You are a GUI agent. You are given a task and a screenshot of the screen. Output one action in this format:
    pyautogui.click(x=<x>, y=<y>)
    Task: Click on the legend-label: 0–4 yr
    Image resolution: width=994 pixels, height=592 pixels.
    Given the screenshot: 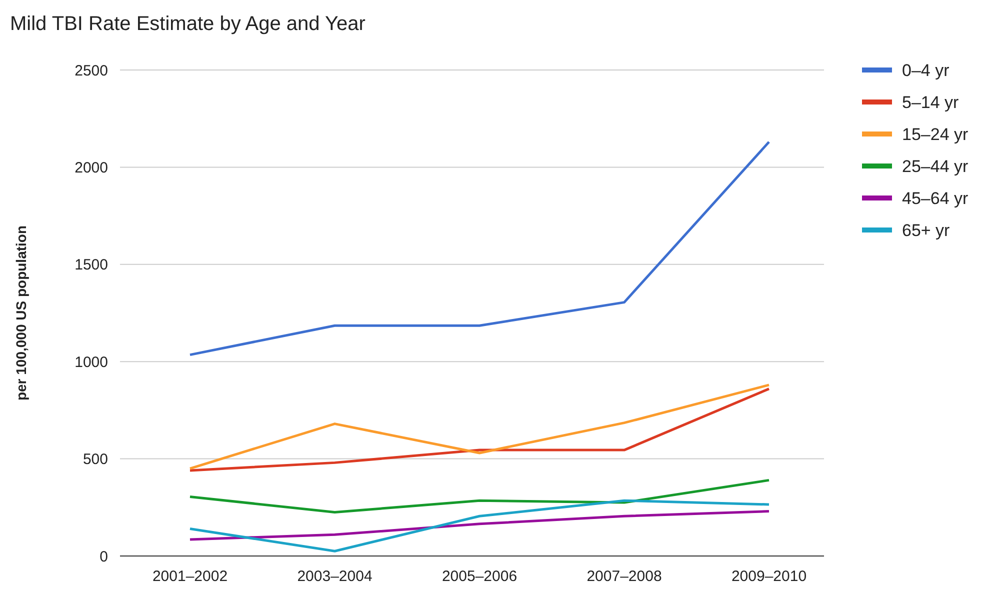 What is the action you would take?
    pyautogui.click(x=926, y=70)
    